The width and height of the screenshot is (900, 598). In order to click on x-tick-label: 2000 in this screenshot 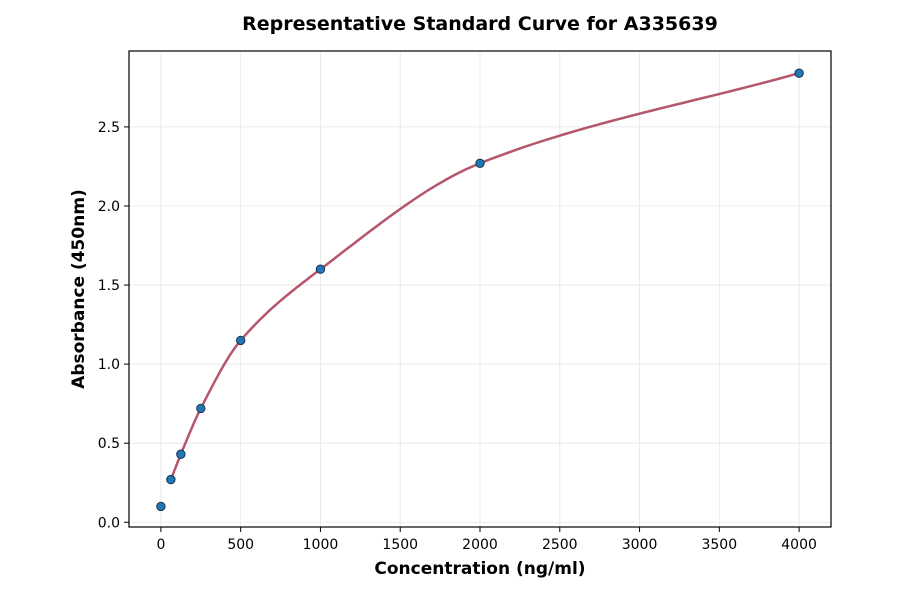, I will do `click(480, 545)`.